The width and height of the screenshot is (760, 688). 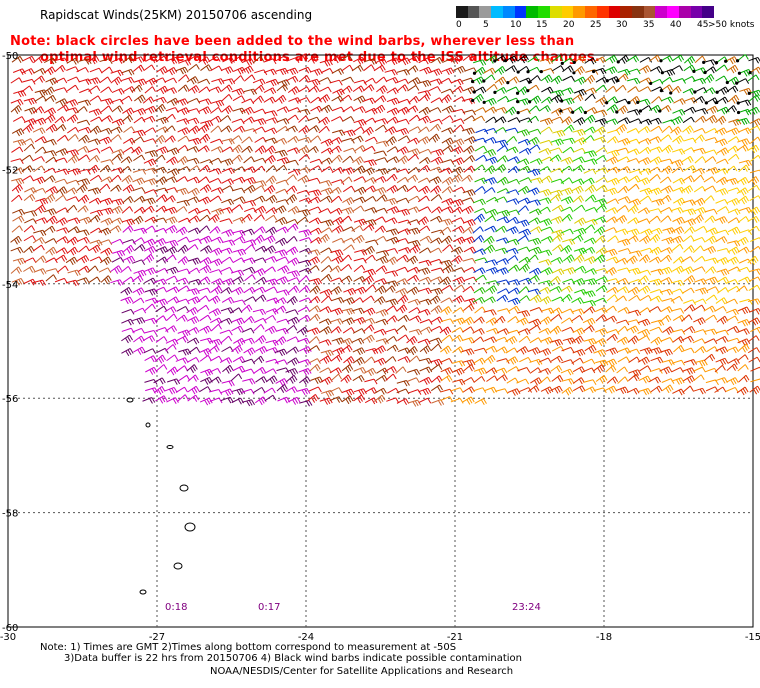 I want to click on island-outline, so click(x=184, y=488).